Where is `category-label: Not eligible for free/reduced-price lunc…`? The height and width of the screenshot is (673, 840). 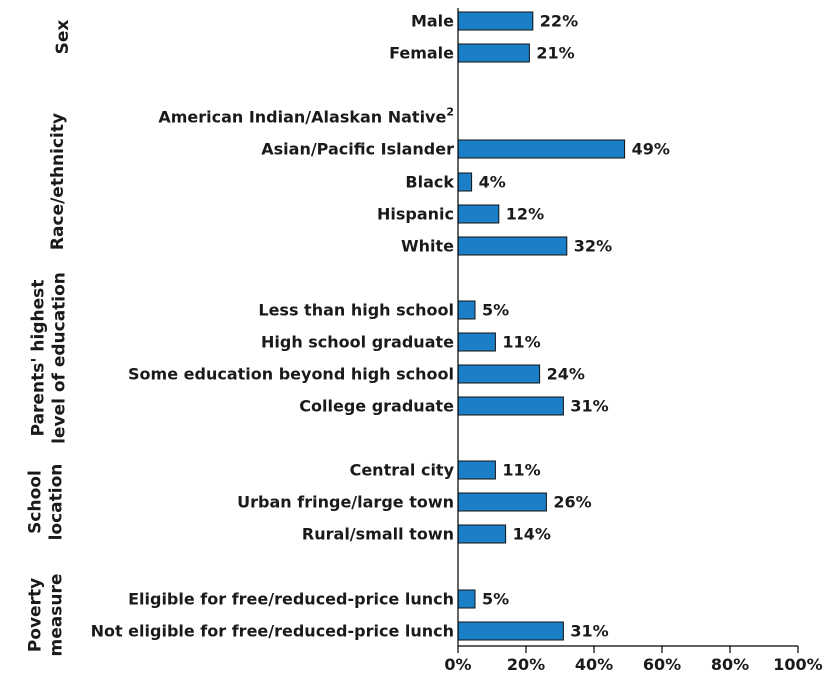 category-label: Not eligible for free/reduced-price lunc… is located at coordinates (272, 631).